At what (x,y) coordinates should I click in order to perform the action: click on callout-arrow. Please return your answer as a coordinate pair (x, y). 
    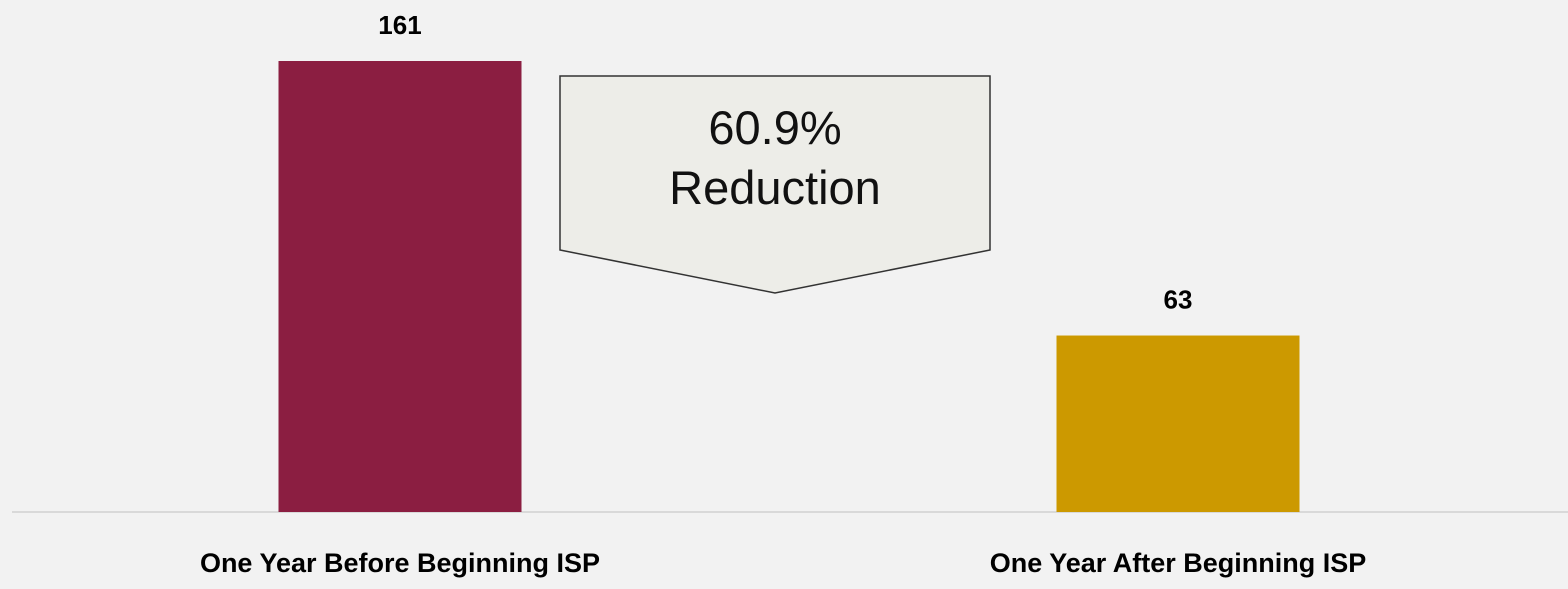
    Looking at the image, I should click on (775, 184).